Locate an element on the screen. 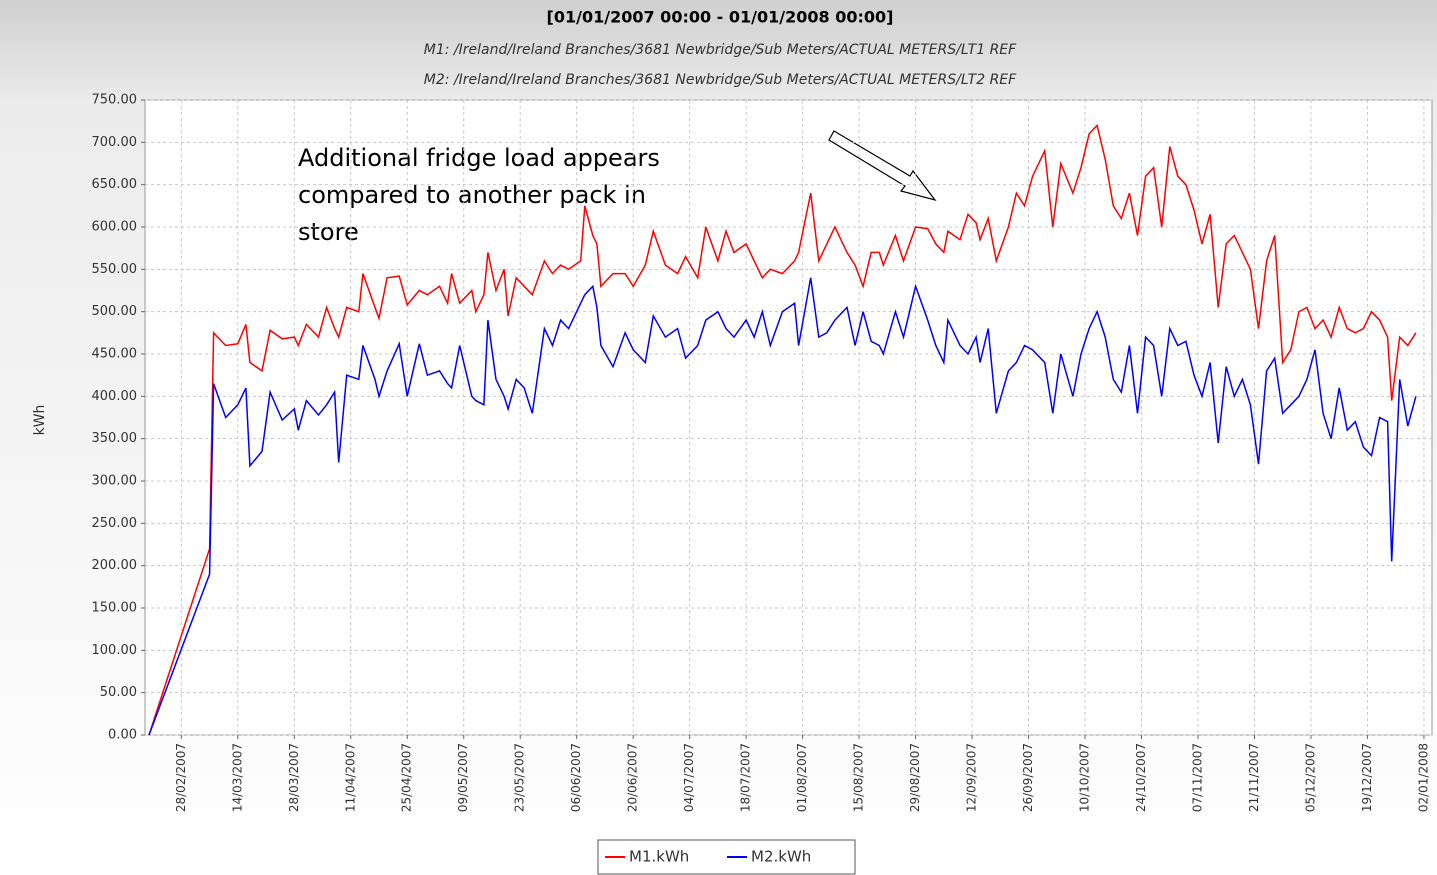 The height and width of the screenshot is (875, 1437). x-tick-label: 15/08/2007 is located at coordinates (859, 777).